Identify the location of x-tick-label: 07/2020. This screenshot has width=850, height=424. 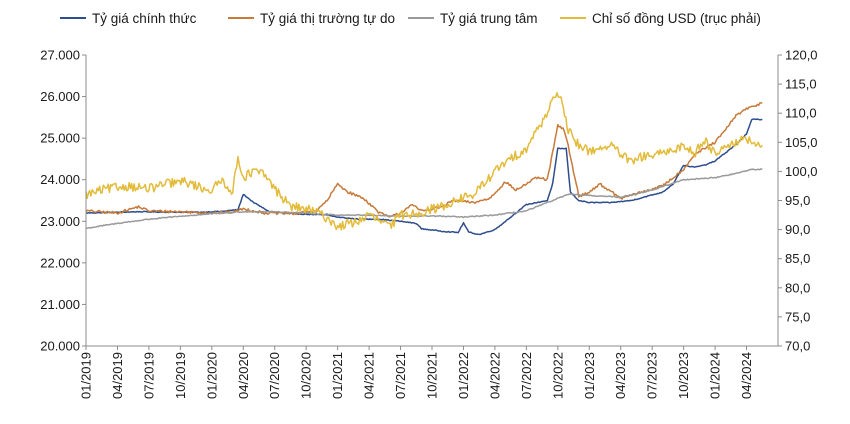
(274, 375).